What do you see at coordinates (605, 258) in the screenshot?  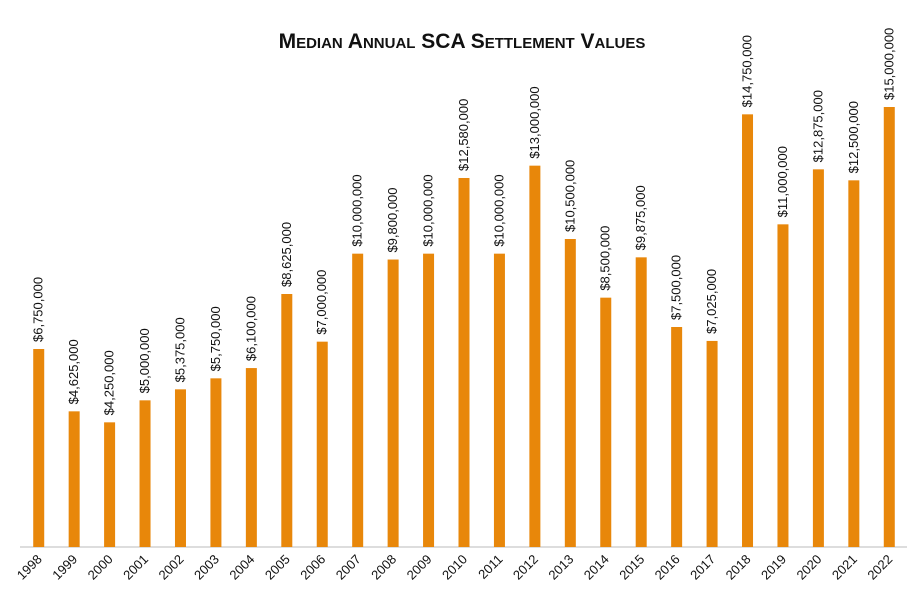 I see `value-label: $8,500,000` at bounding box center [605, 258].